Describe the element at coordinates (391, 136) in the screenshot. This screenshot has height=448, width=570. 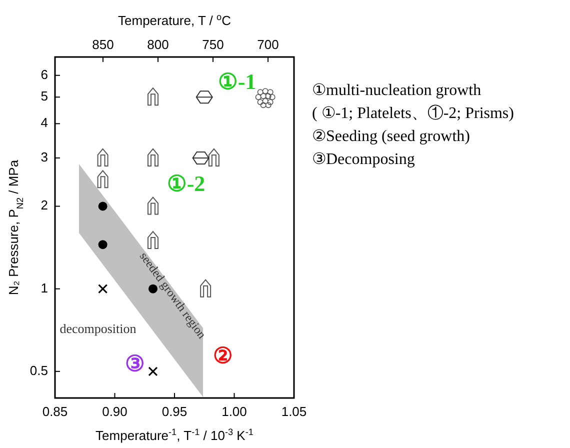
I see `text: ②Seeding (seed growth)` at that location.